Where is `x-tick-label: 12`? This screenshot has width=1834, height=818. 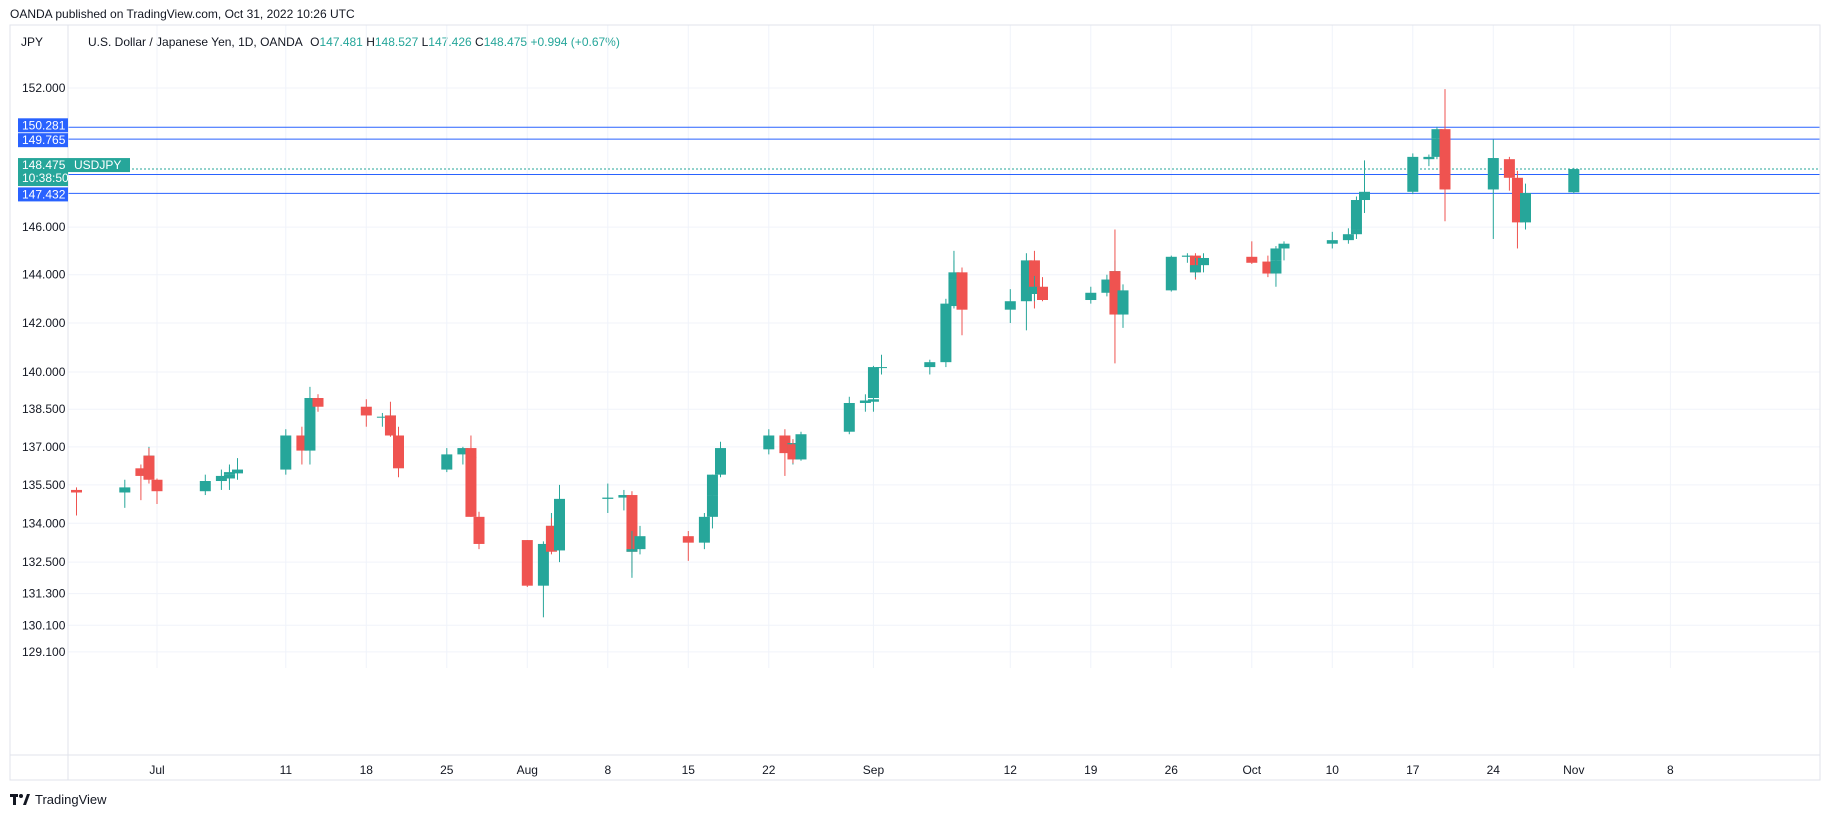 x-tick-label: 12 is located at coordinates (1011, 770).